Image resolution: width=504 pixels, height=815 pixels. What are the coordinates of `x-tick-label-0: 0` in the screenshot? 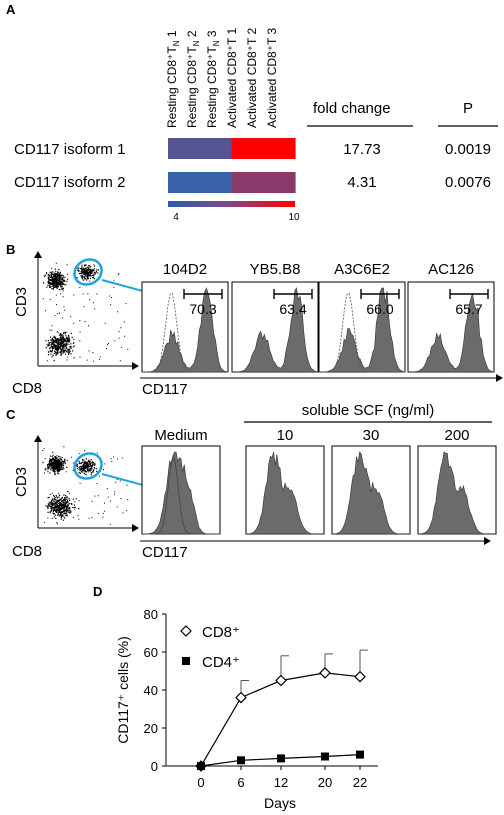 It's located at (200, 782).